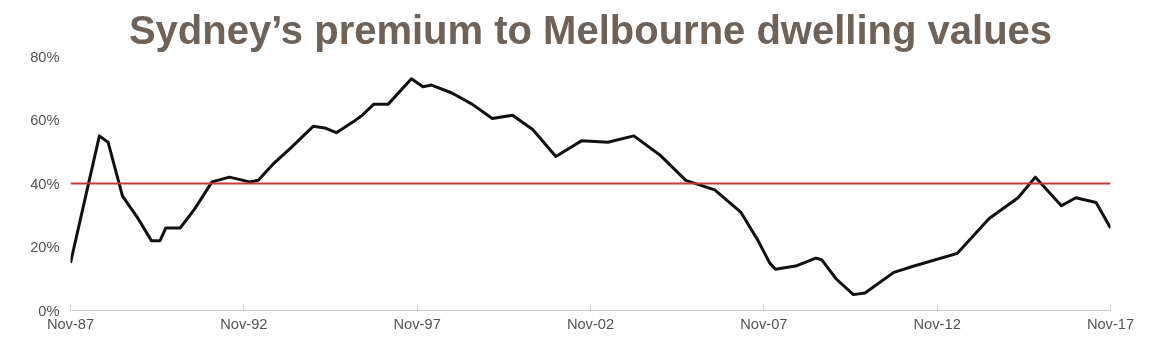 The height and width of the screenshot is (356, 1160). Describe the element at coordinates (764, 323) in the screenshot. I see `x-tick-label: Nov-07` at that location.